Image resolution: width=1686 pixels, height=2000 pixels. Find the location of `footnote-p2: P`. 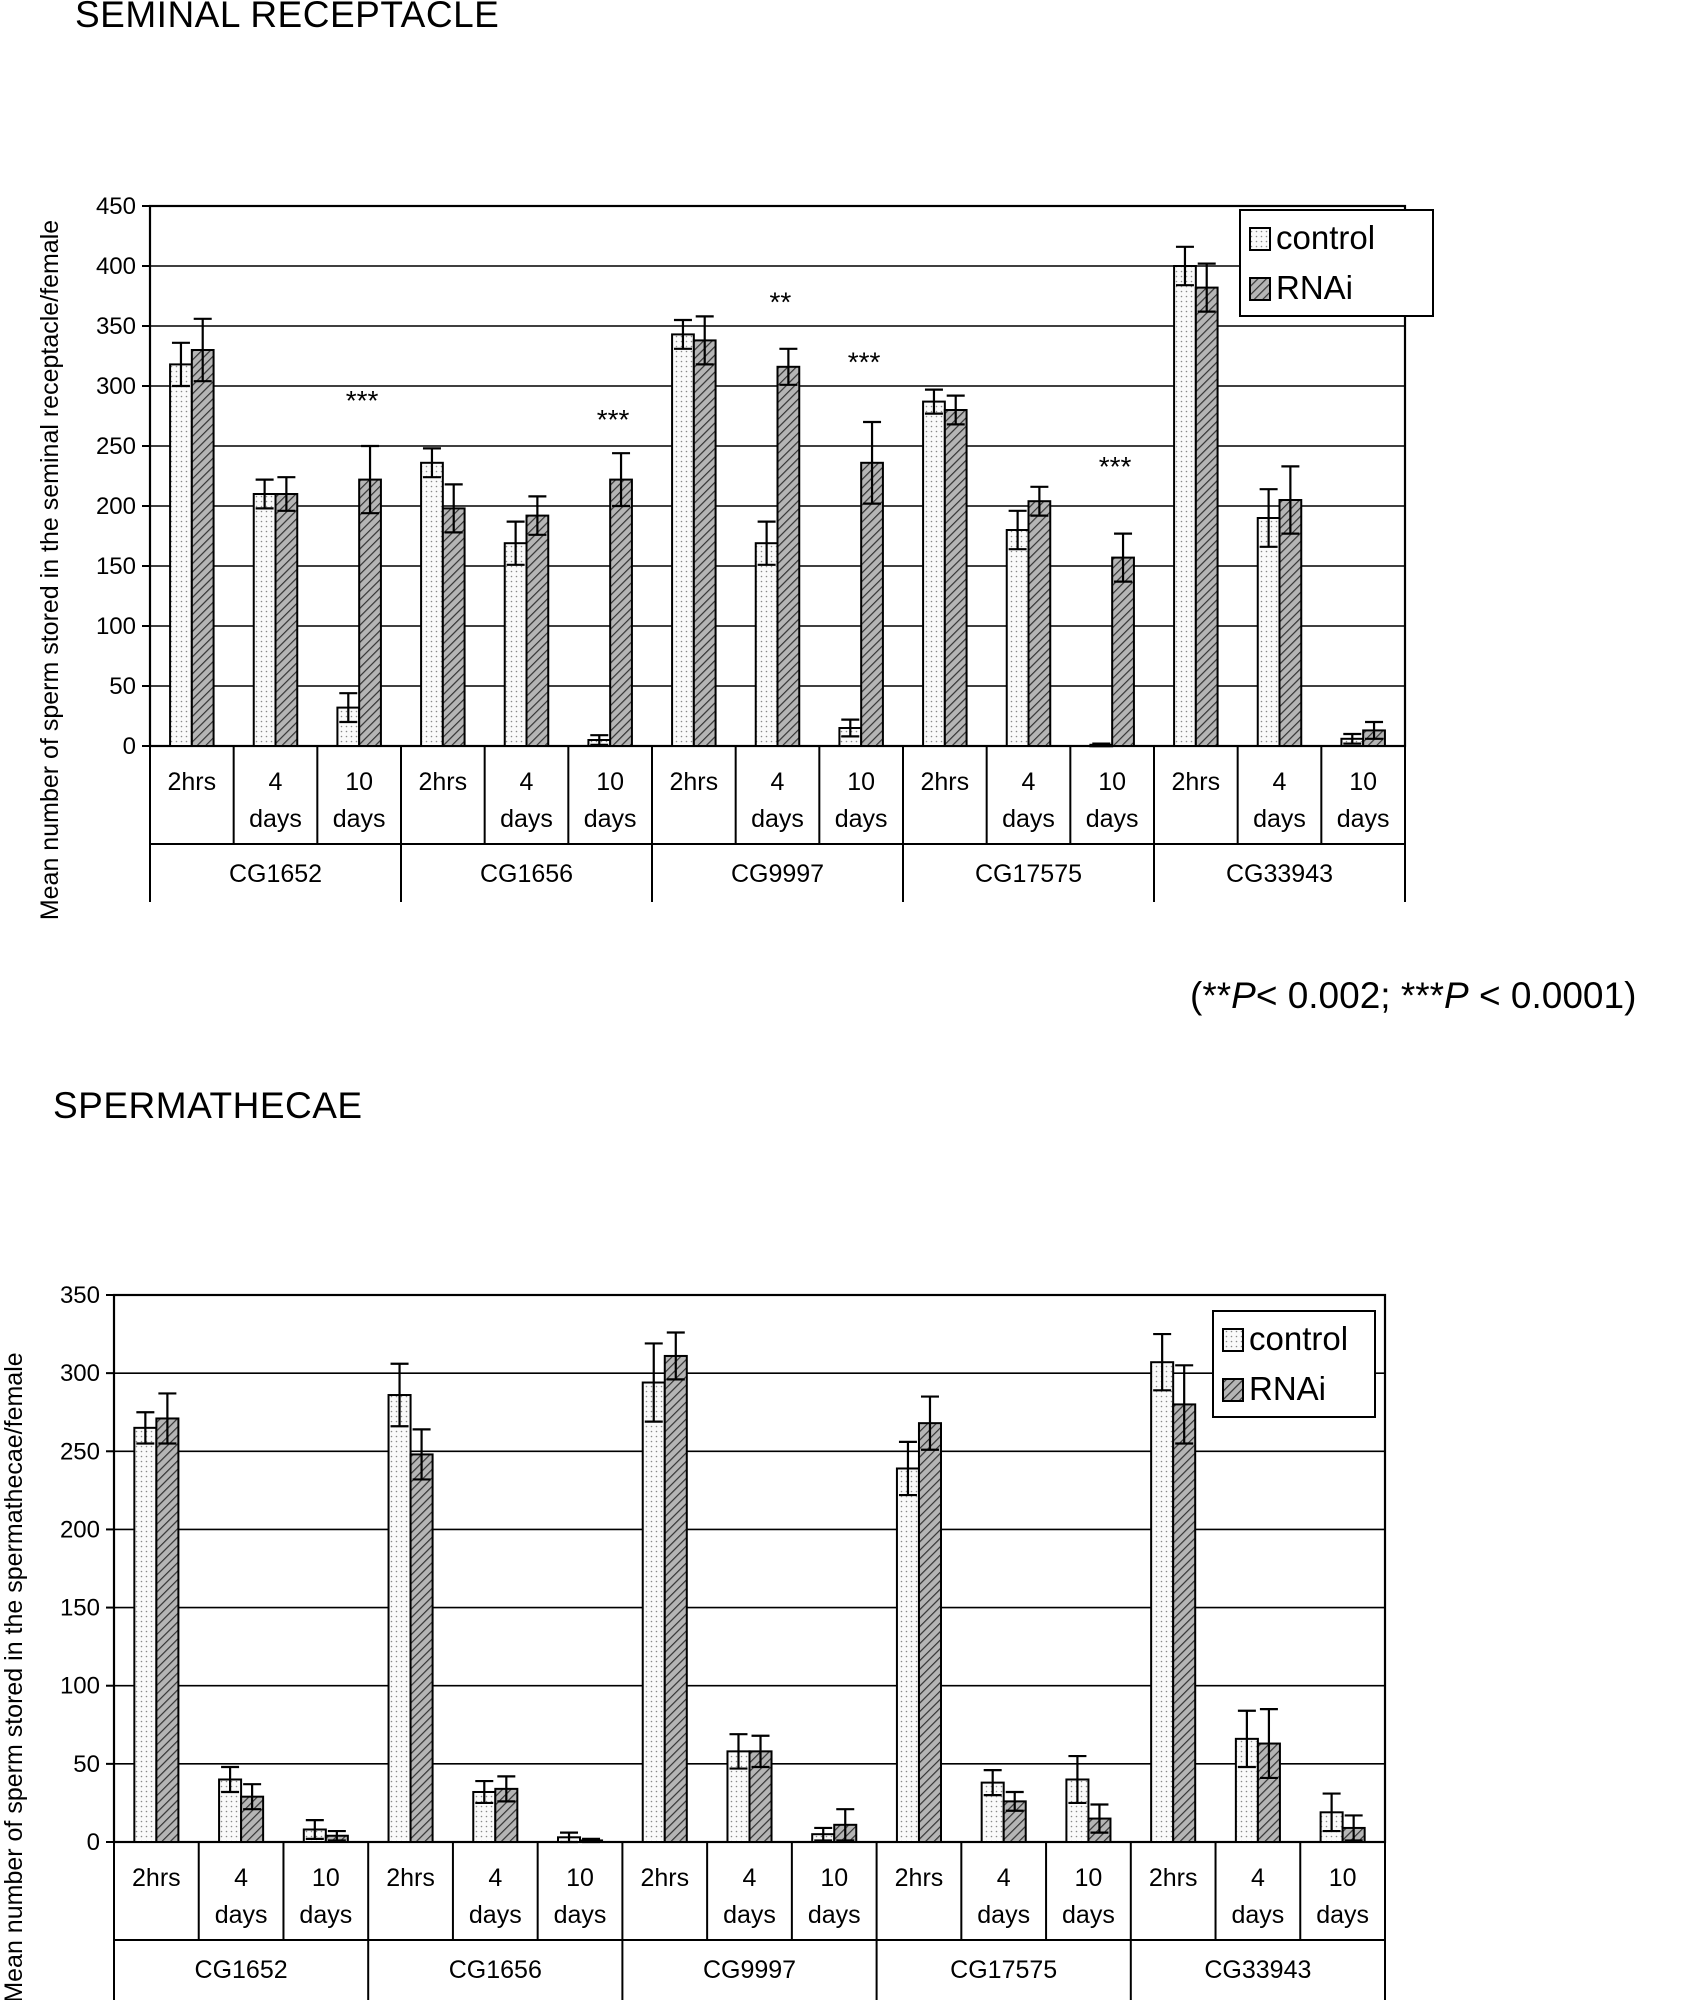

footnote-p2: P is located at coordinates (1456, 995).